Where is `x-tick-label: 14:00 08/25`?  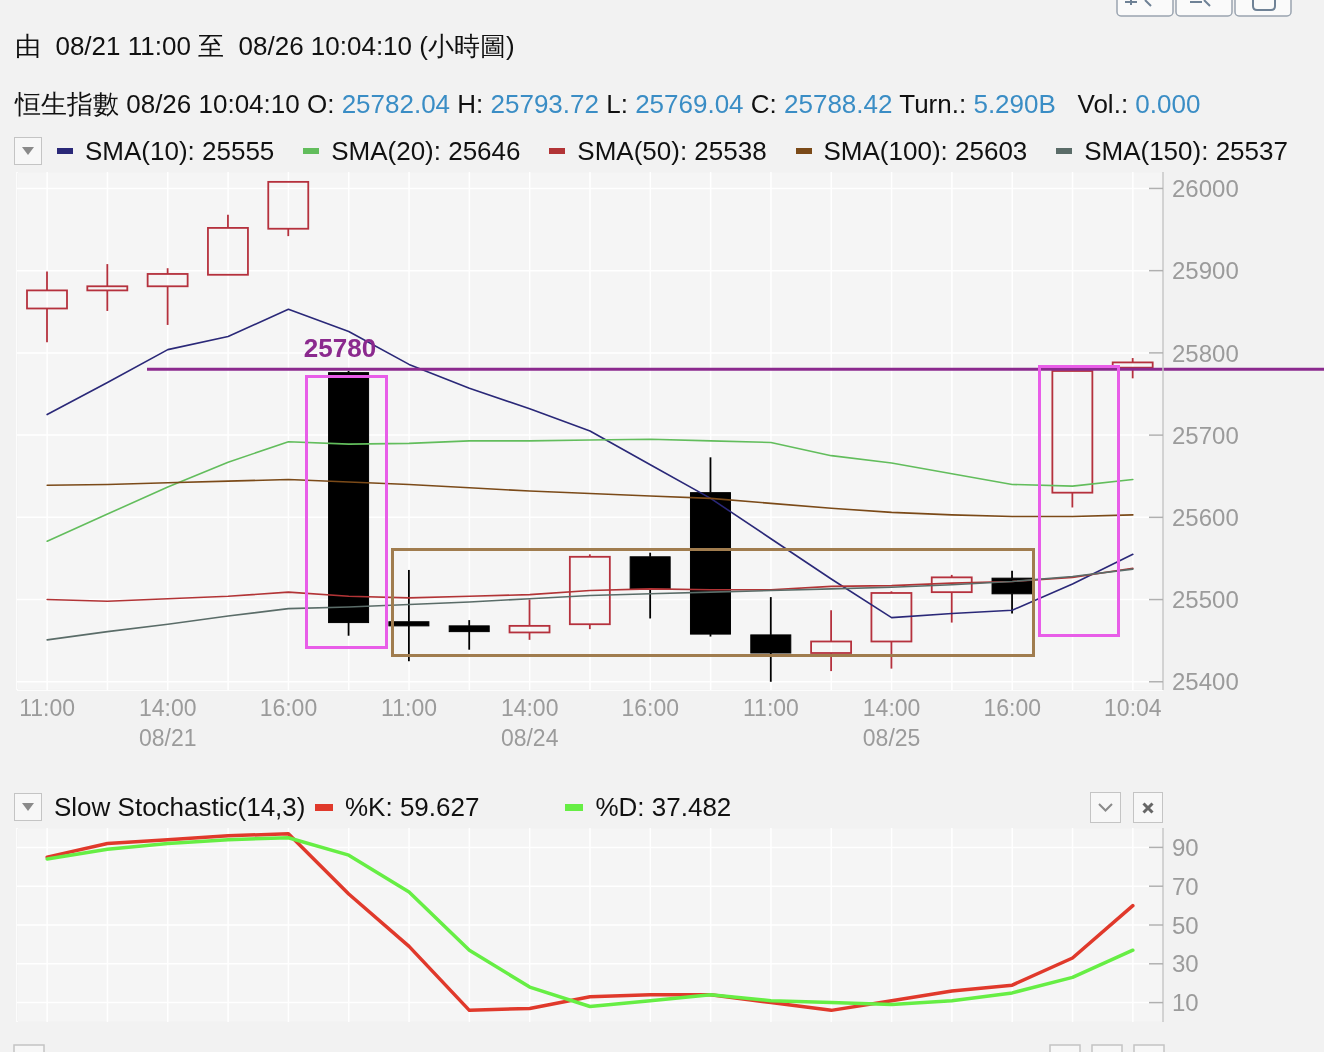
x-tick-label: 14:00 08/25 is located at coordinates (891, 723).